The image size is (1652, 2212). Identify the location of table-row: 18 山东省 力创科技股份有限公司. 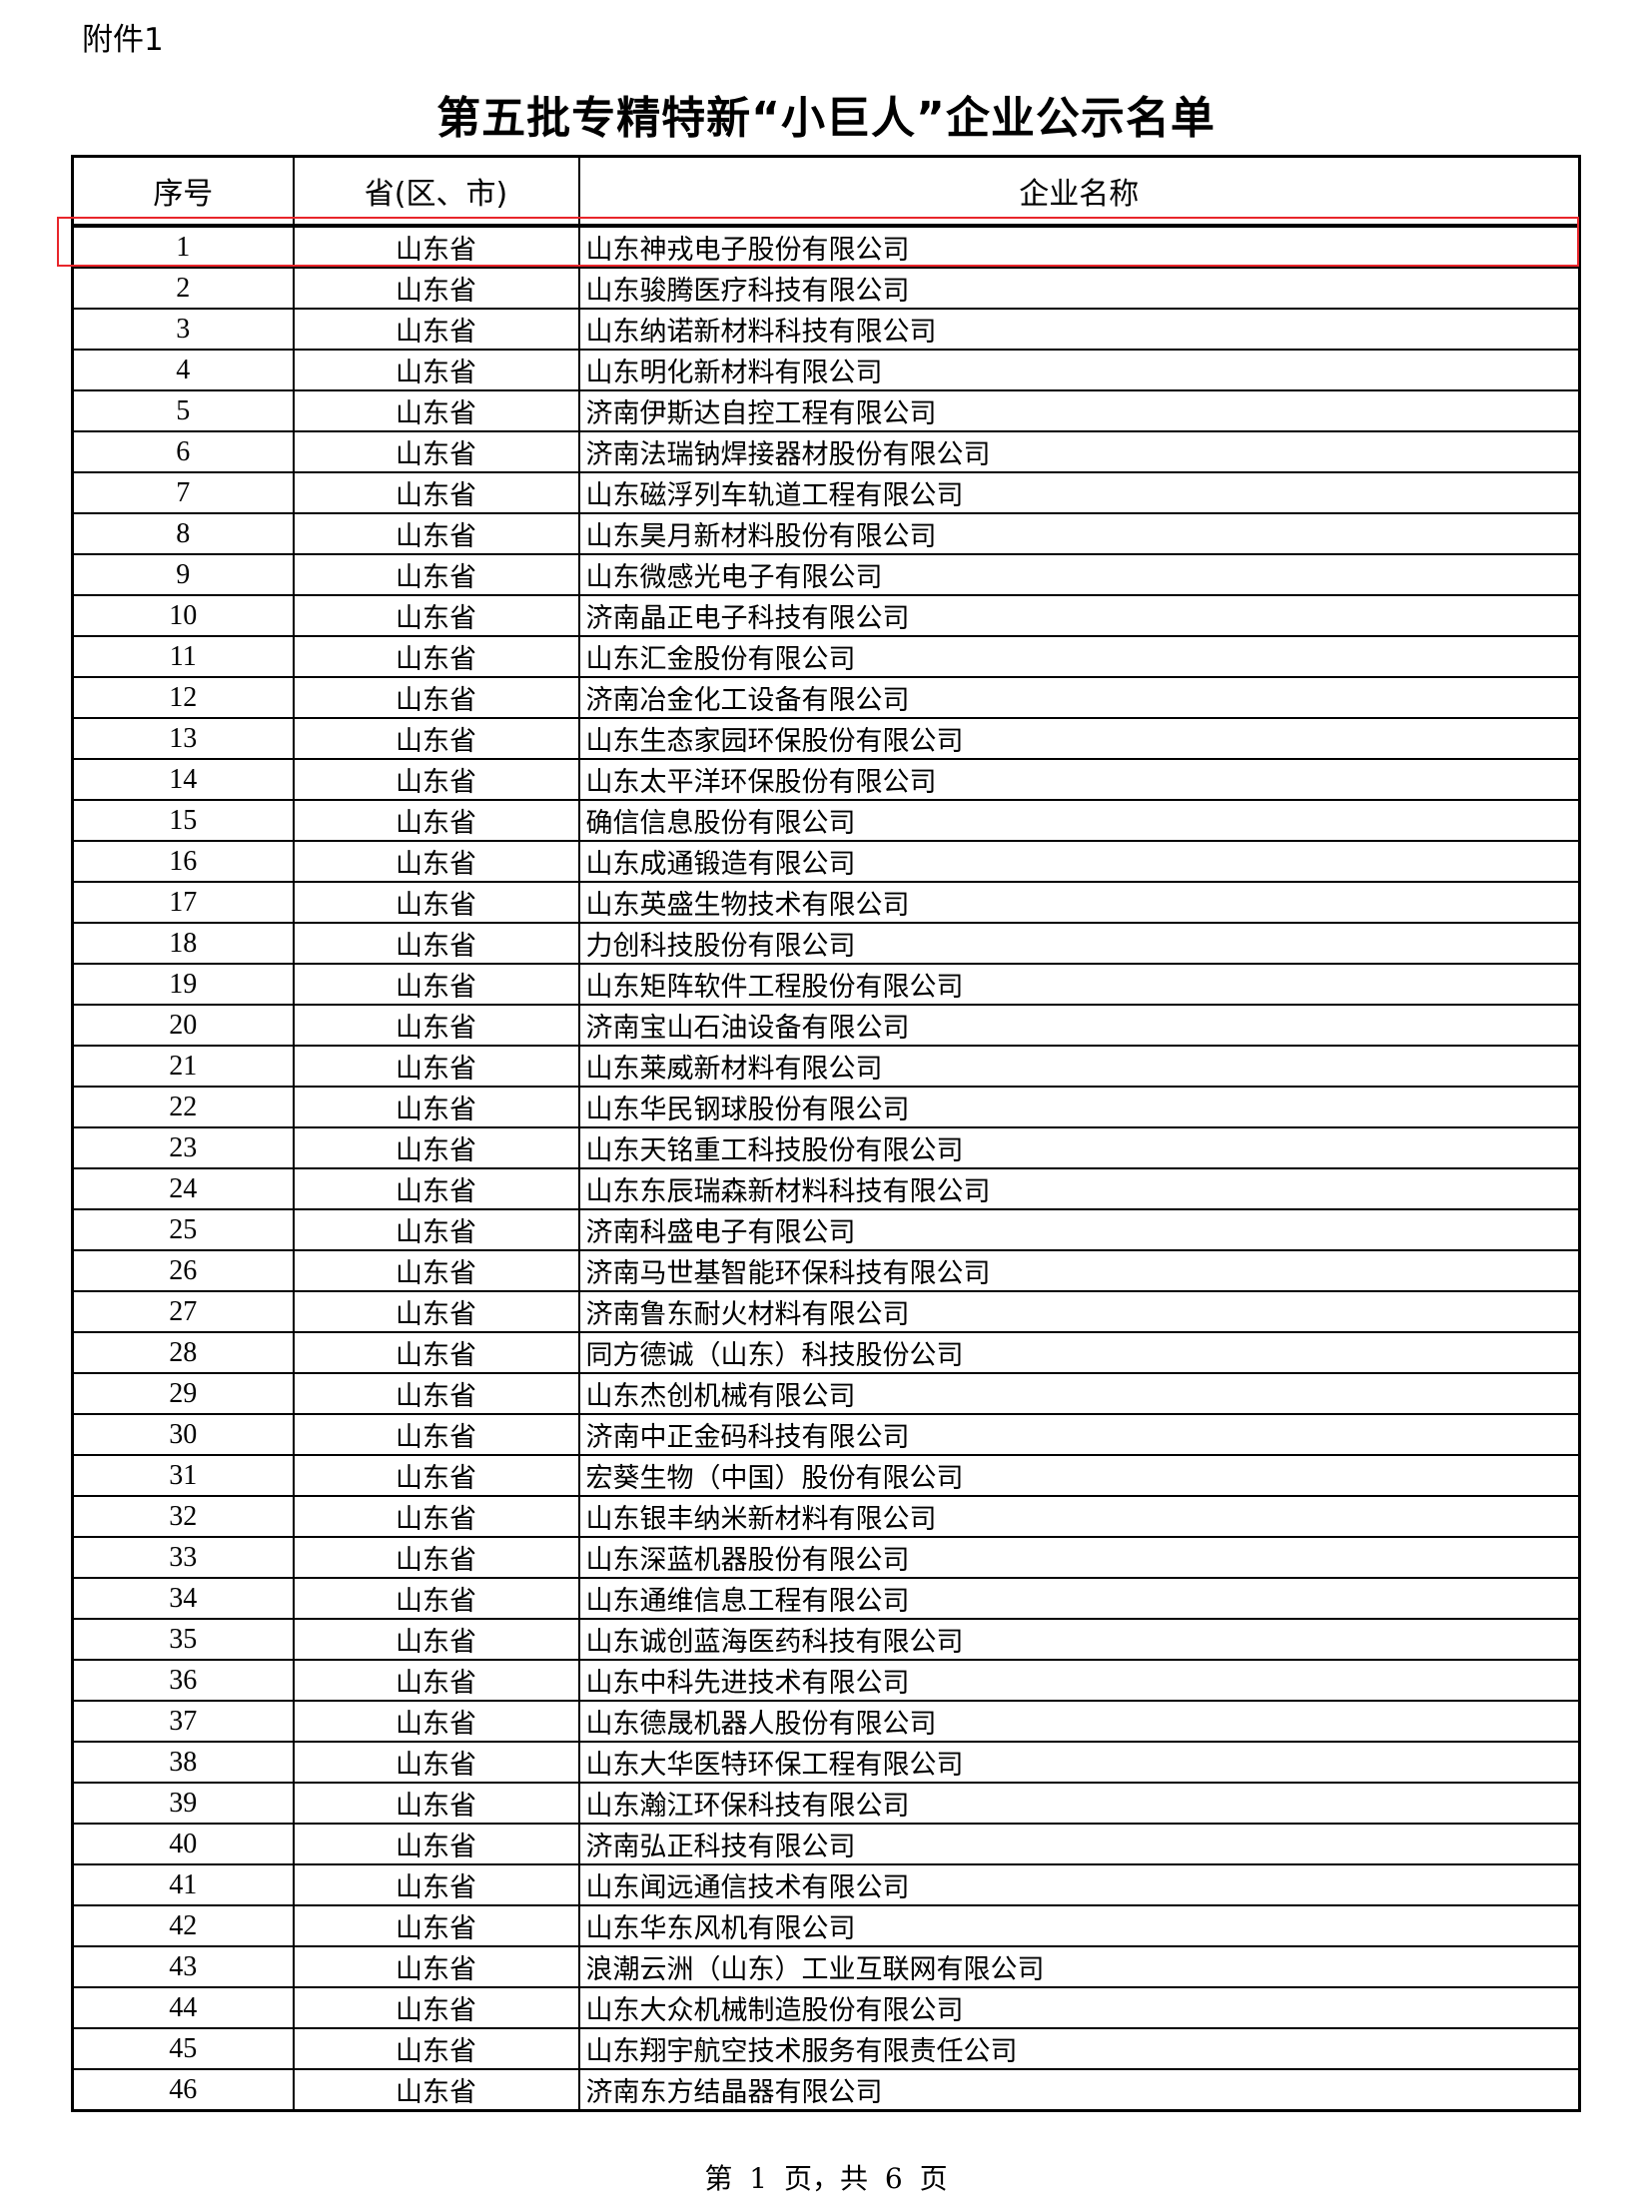
(826, 943).